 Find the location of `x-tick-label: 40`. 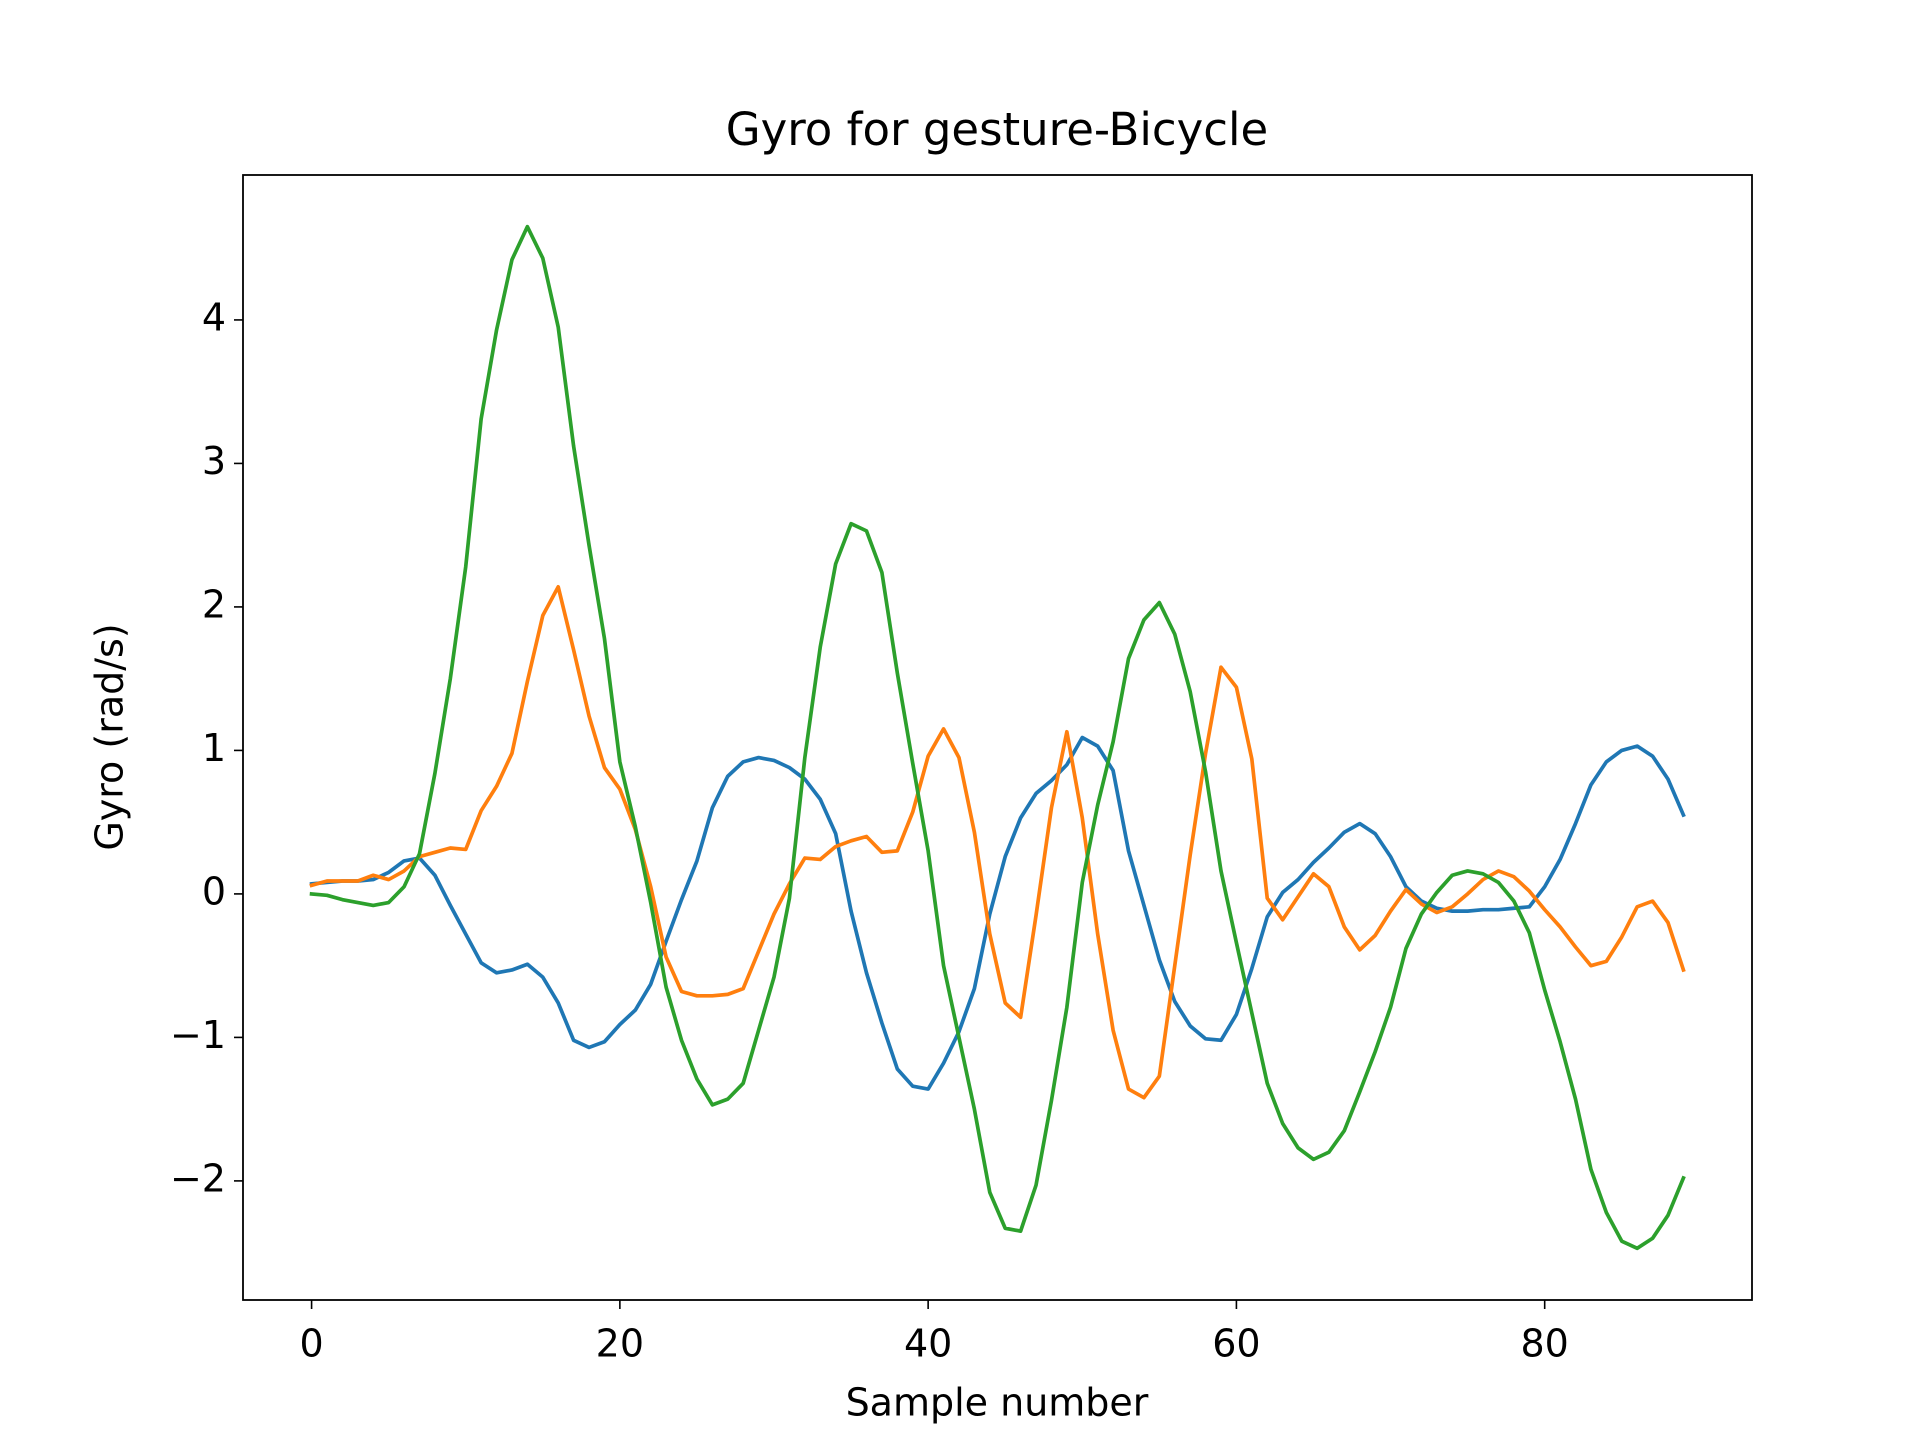

x-tick-label: 40 is located at coordinates (928, 1344).